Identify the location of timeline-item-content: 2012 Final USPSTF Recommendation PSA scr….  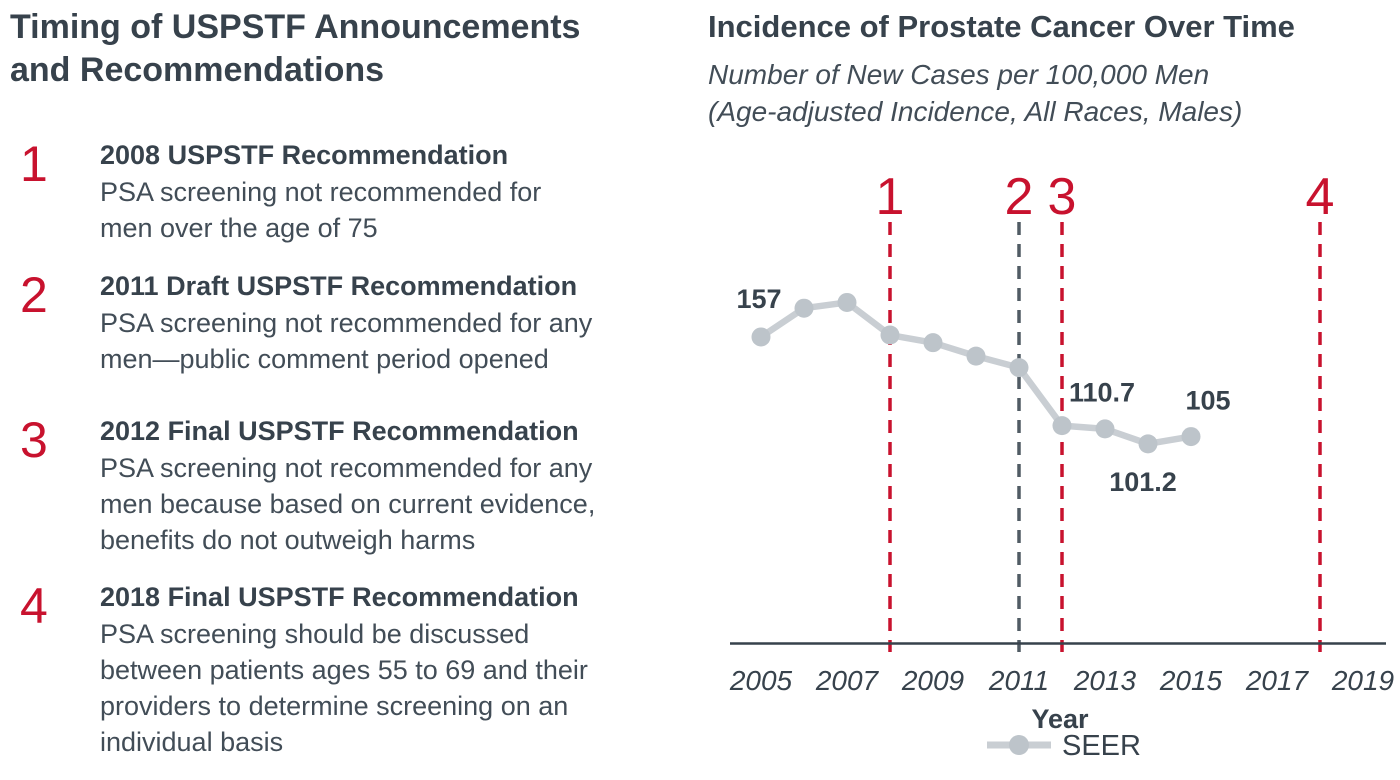
(385, 485).